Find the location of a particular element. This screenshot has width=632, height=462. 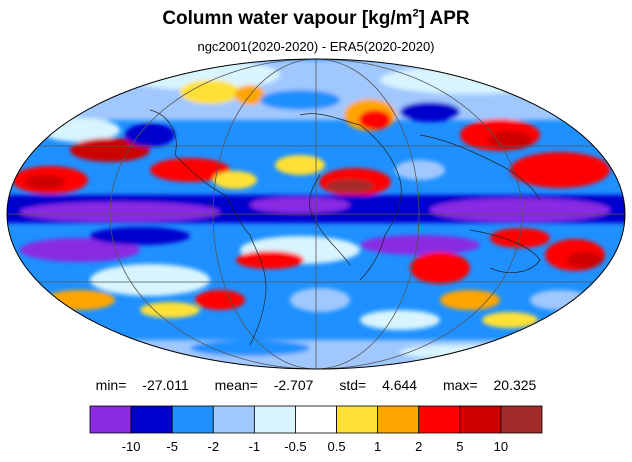

colorbar-tick-label: 1 is located at coordinates (377, 446).